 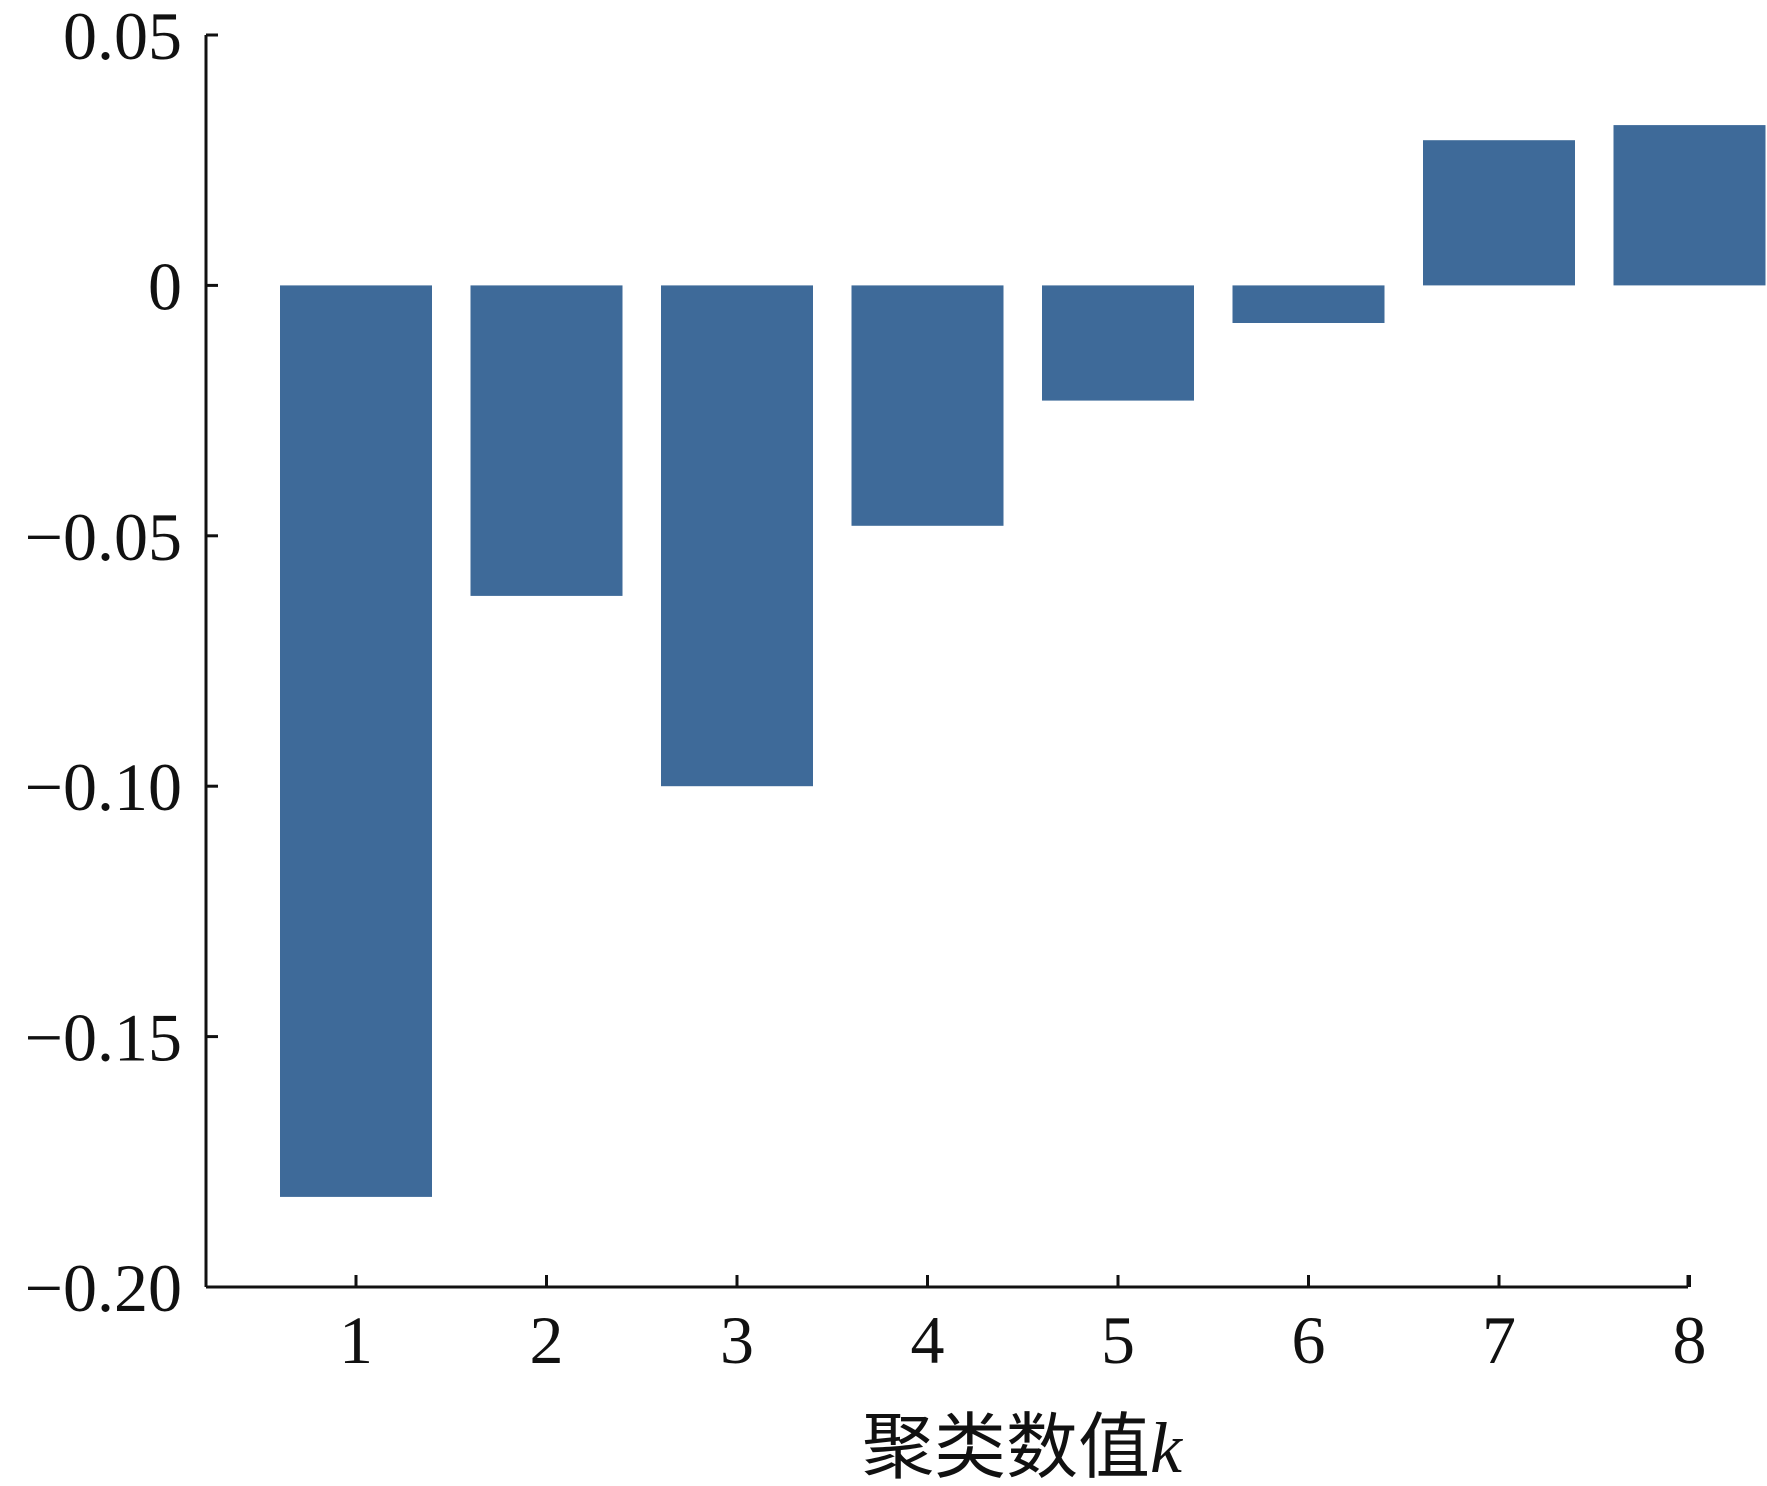 What do you see at coordinates (737, 1340) in the screenshot?
I see `x-tick-label: 3` at bounding box center [737, 1340].